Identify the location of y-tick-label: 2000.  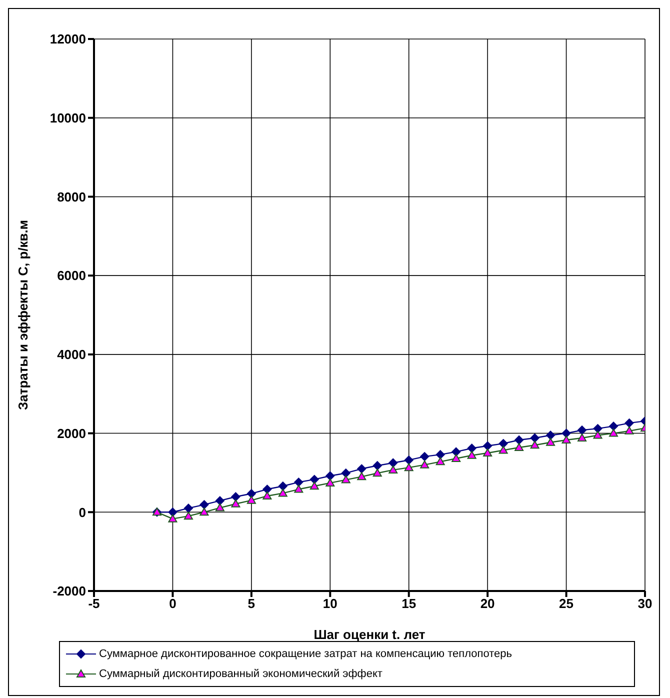
(71, 433).